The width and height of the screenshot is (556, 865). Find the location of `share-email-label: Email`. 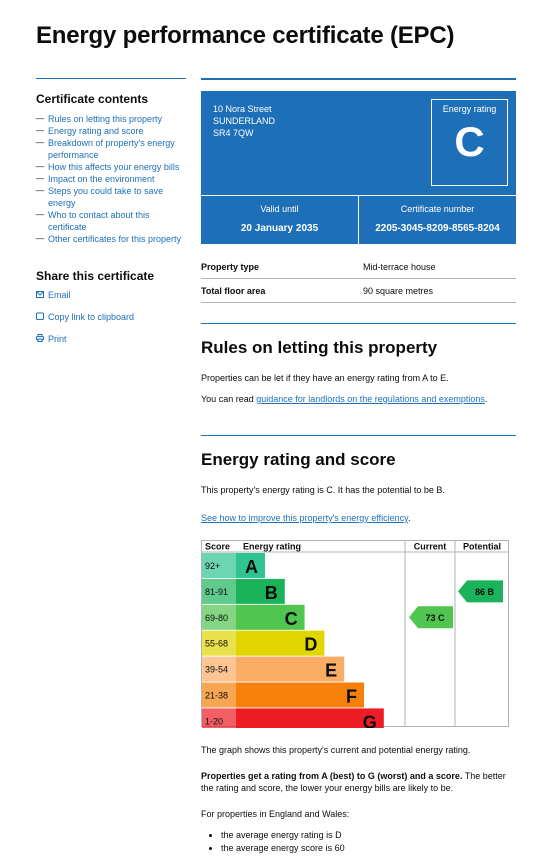

share-email-label: Email is located at coordinates (59, 295).